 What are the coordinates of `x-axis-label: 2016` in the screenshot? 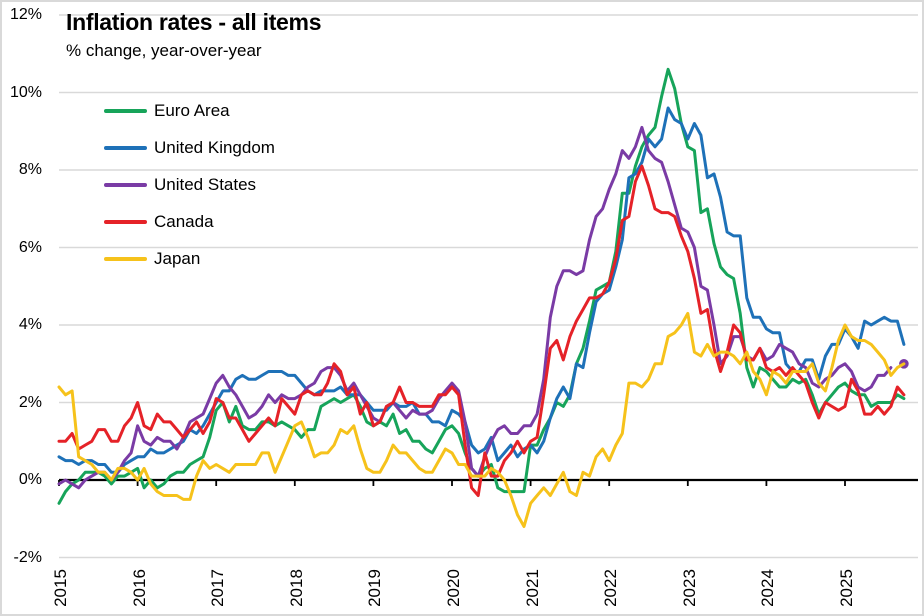 It's located at (139, 588).